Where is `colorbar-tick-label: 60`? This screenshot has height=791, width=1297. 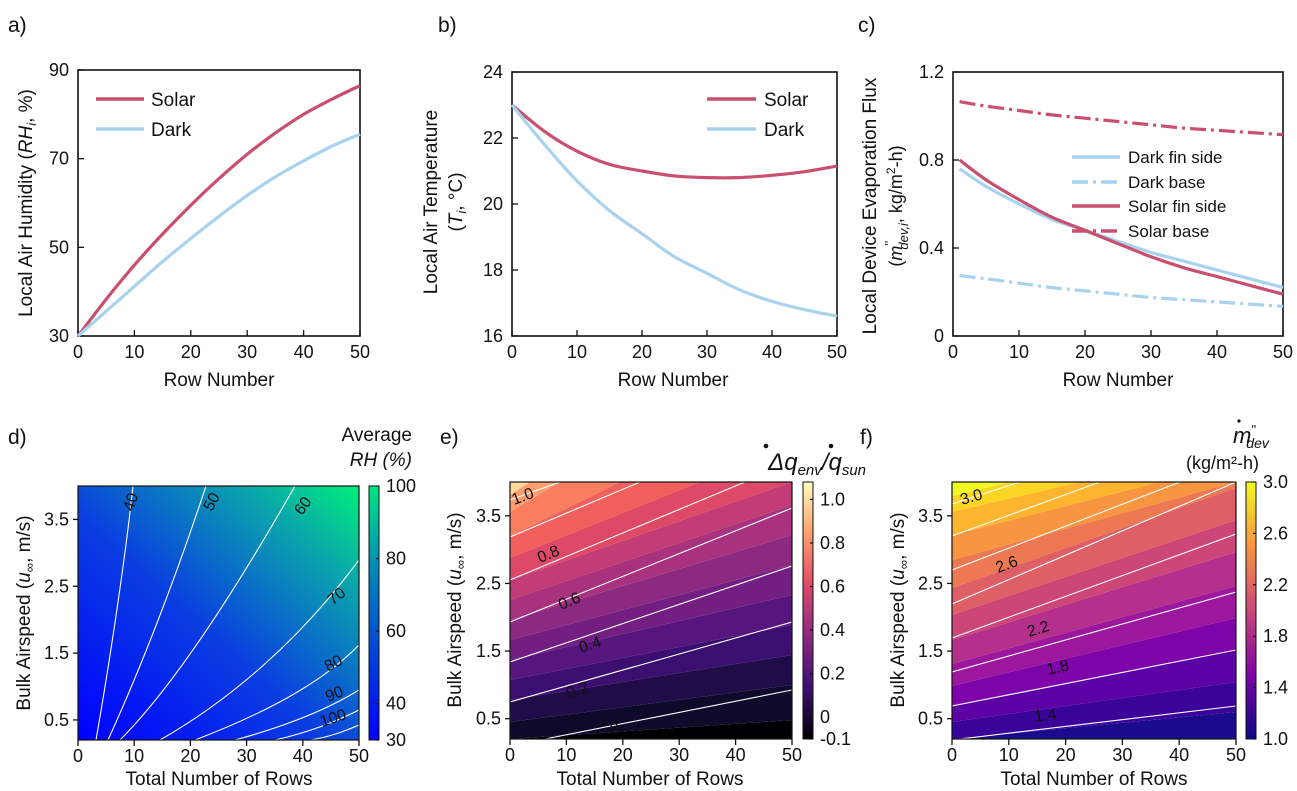 colorbar-tick-label: 60 is located at coordinates (396, 631).